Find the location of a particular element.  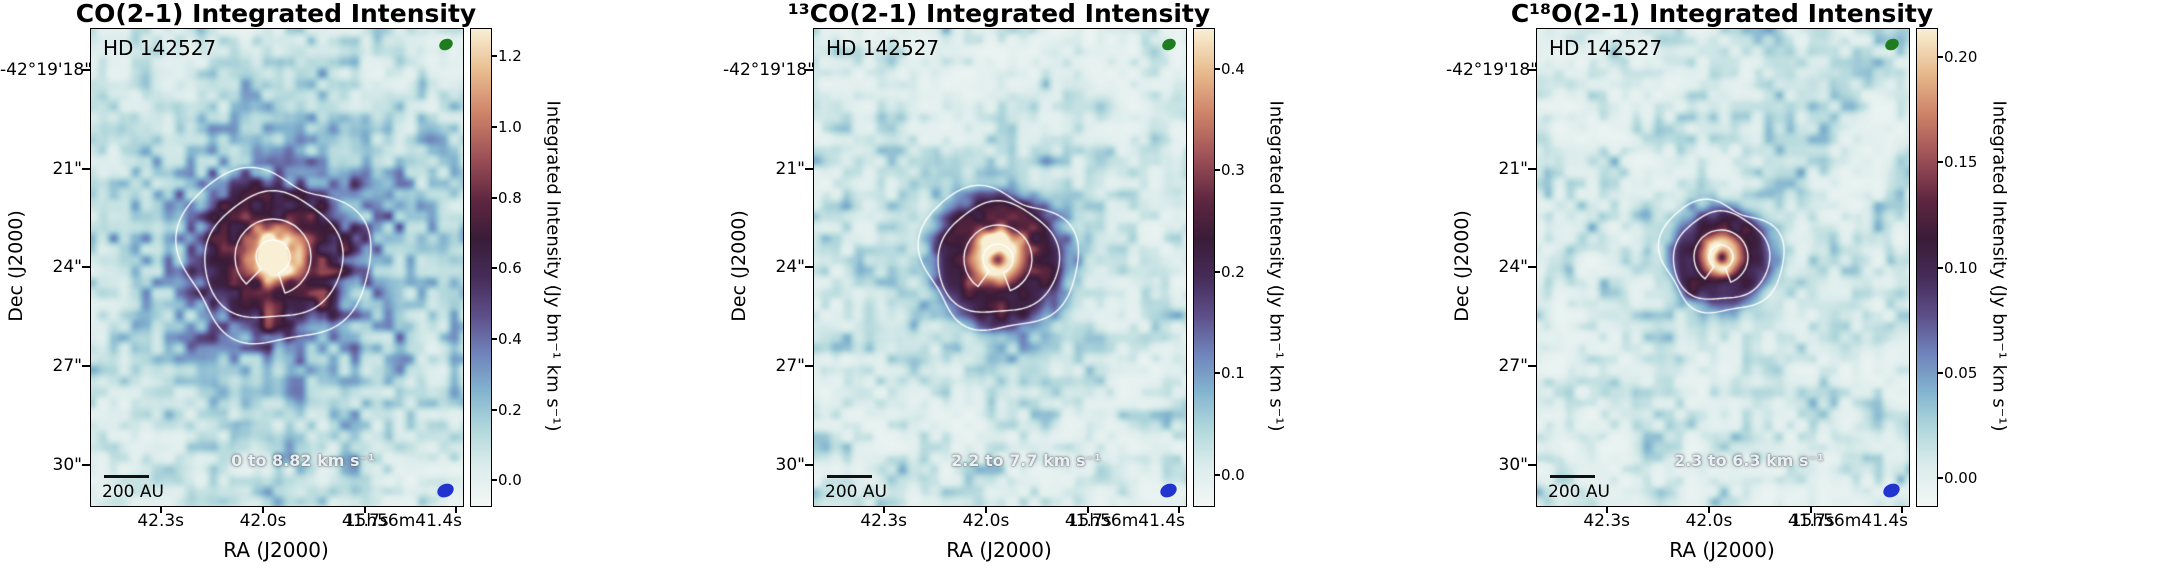

sky-map: HD 142527 200 AU 0 to 8.82 km s⁻¹ is located at coordinates (277, 267).